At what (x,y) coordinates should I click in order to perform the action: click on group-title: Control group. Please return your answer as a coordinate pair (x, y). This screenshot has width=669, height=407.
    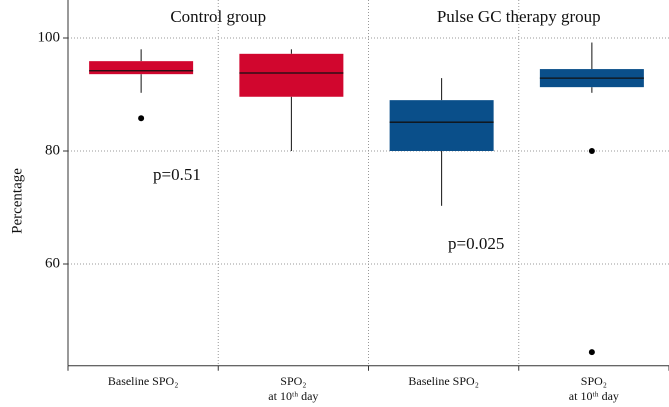
    Looking at the image, I should click on (218, 16).